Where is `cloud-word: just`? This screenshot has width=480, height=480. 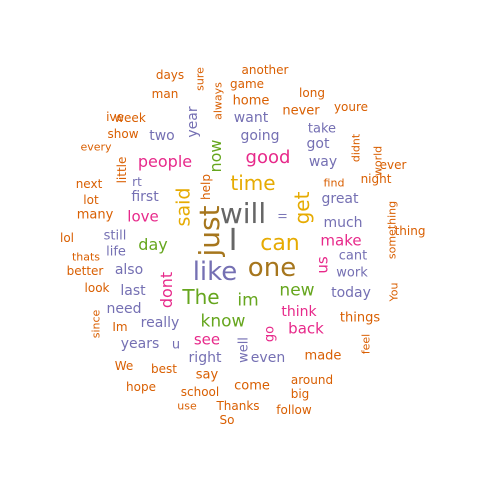 cloud-word: just is located at coordinates (209, 231).